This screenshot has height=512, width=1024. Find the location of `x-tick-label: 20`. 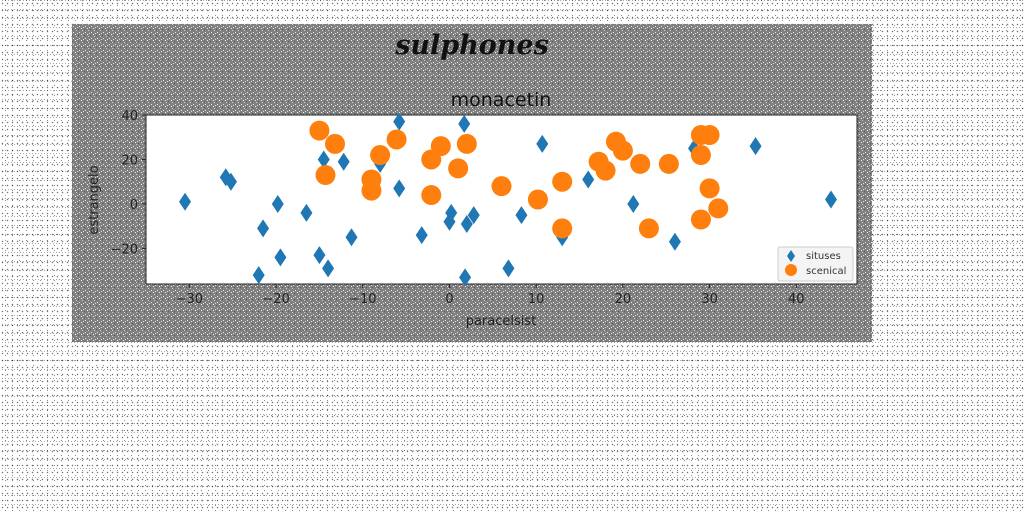

x-tick-label: 20 is located at coordinates (623, 299).